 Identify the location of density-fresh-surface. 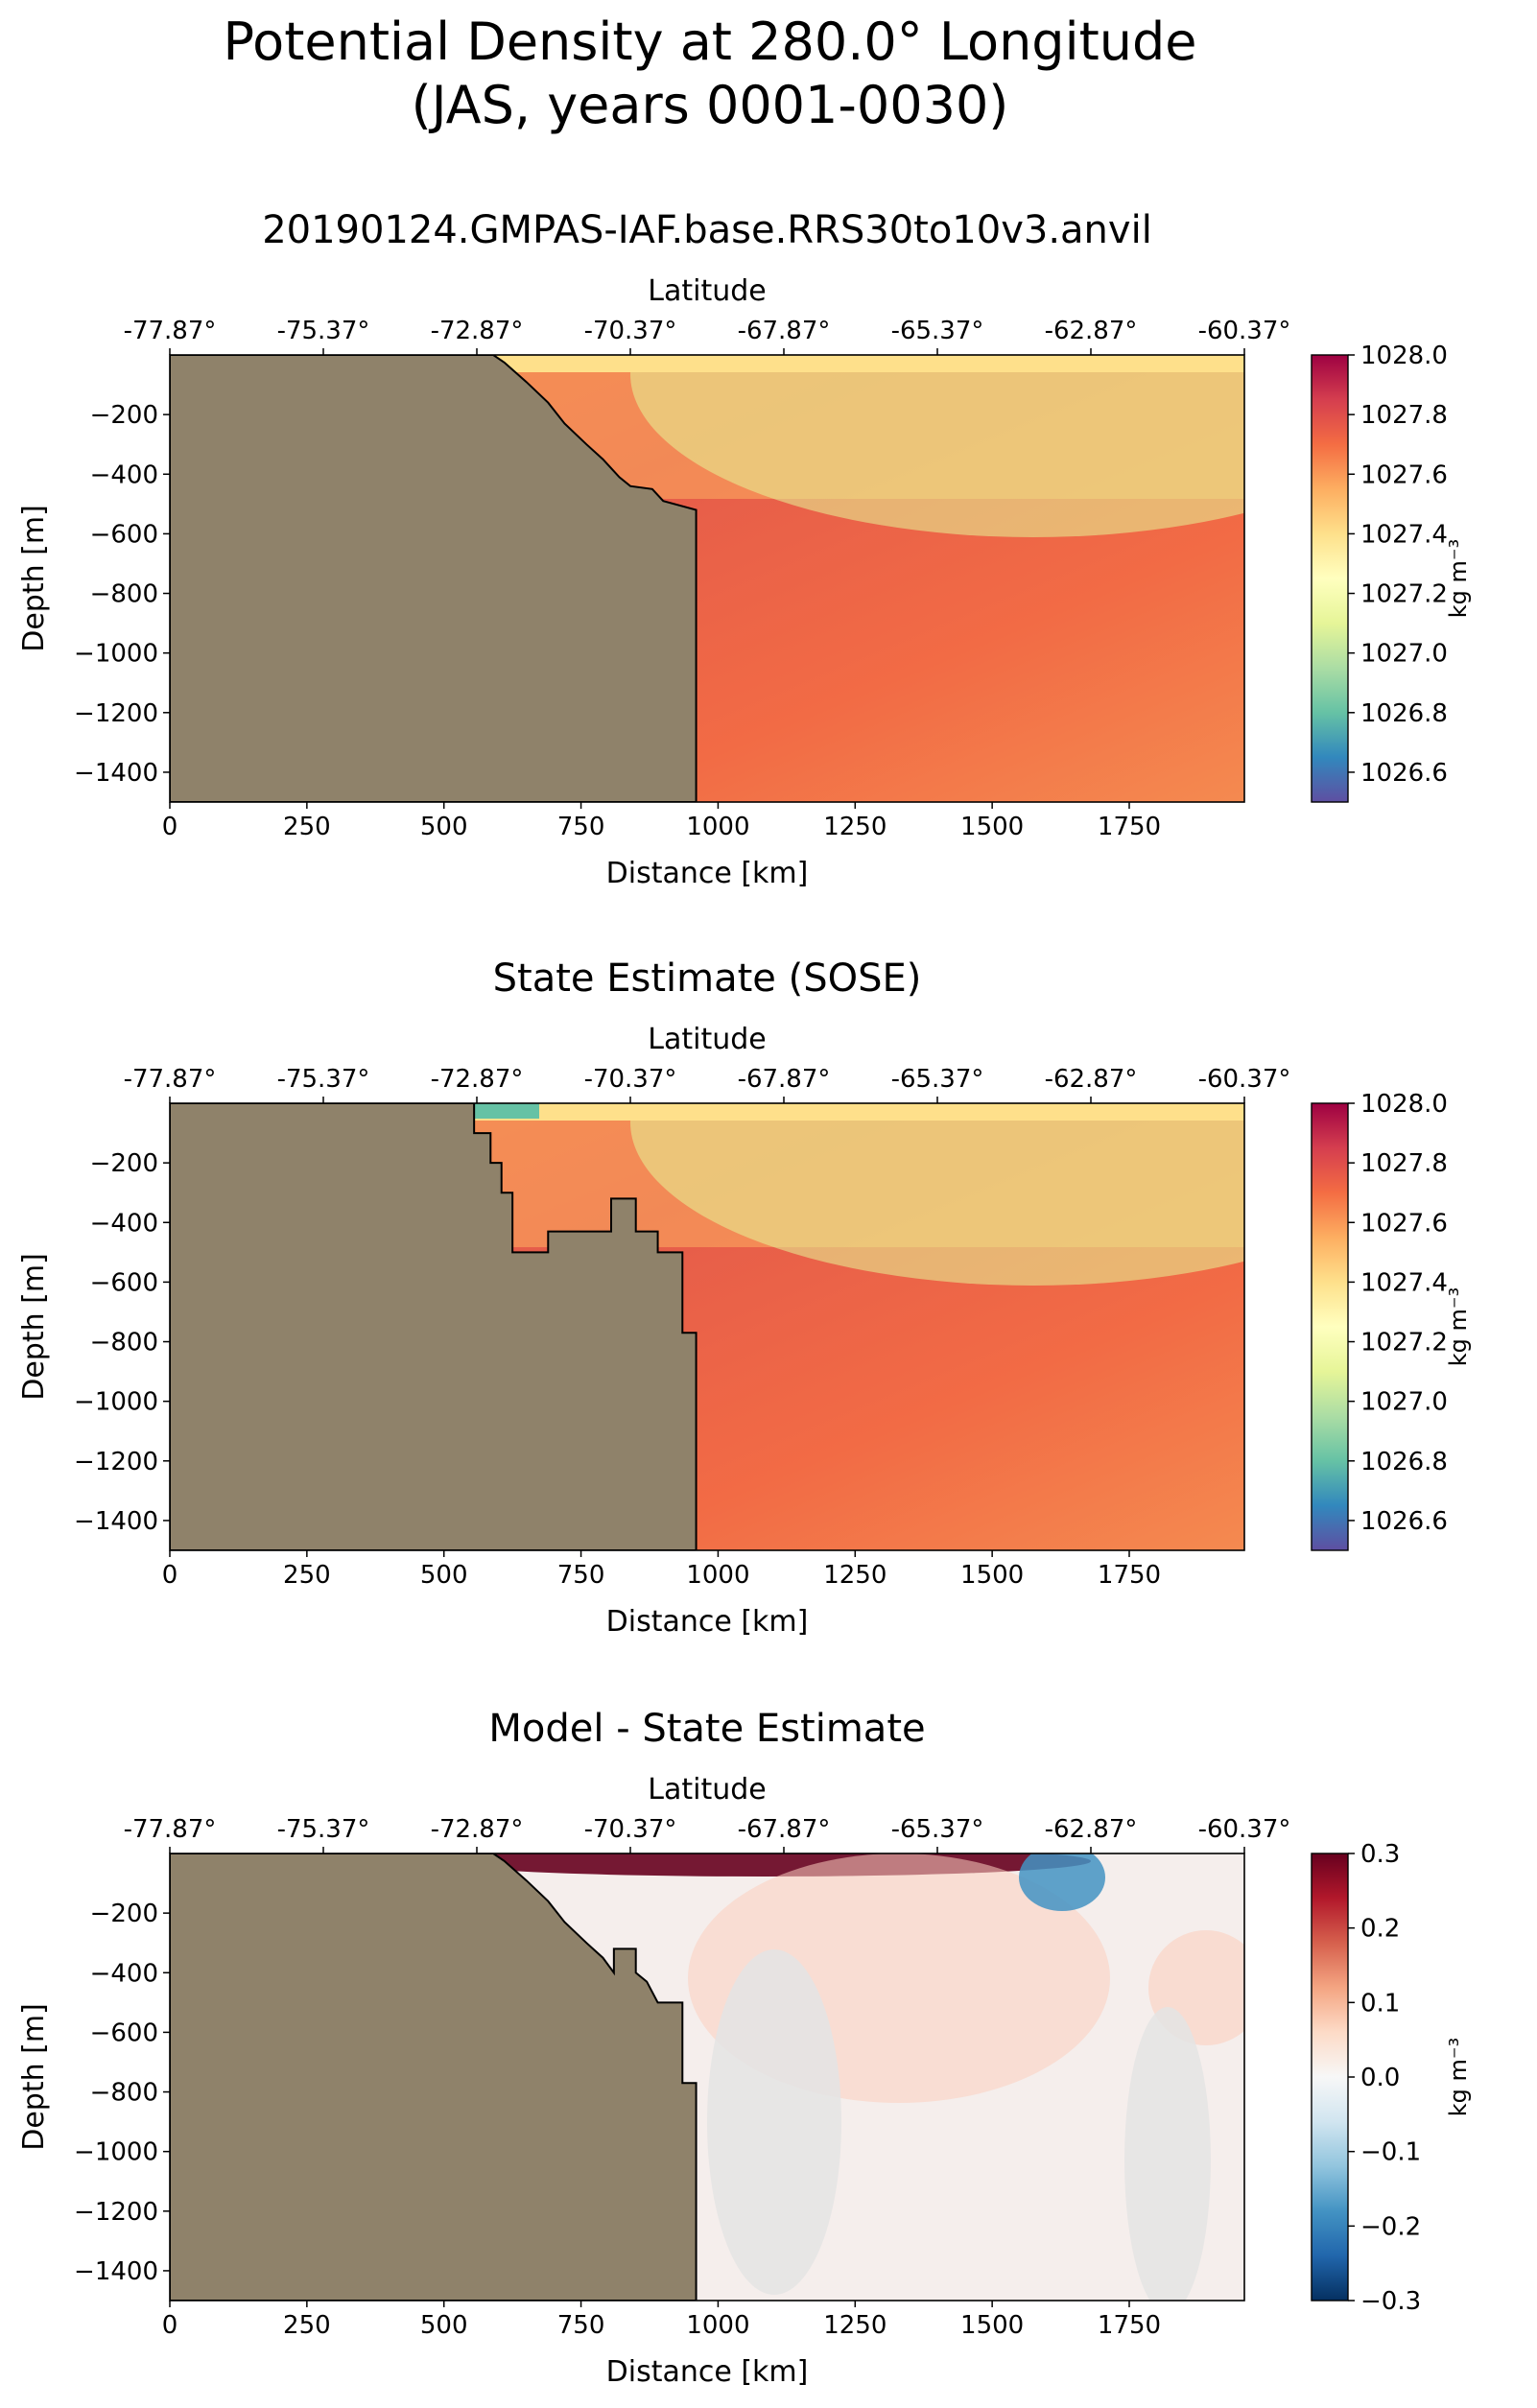
(506, 1111).